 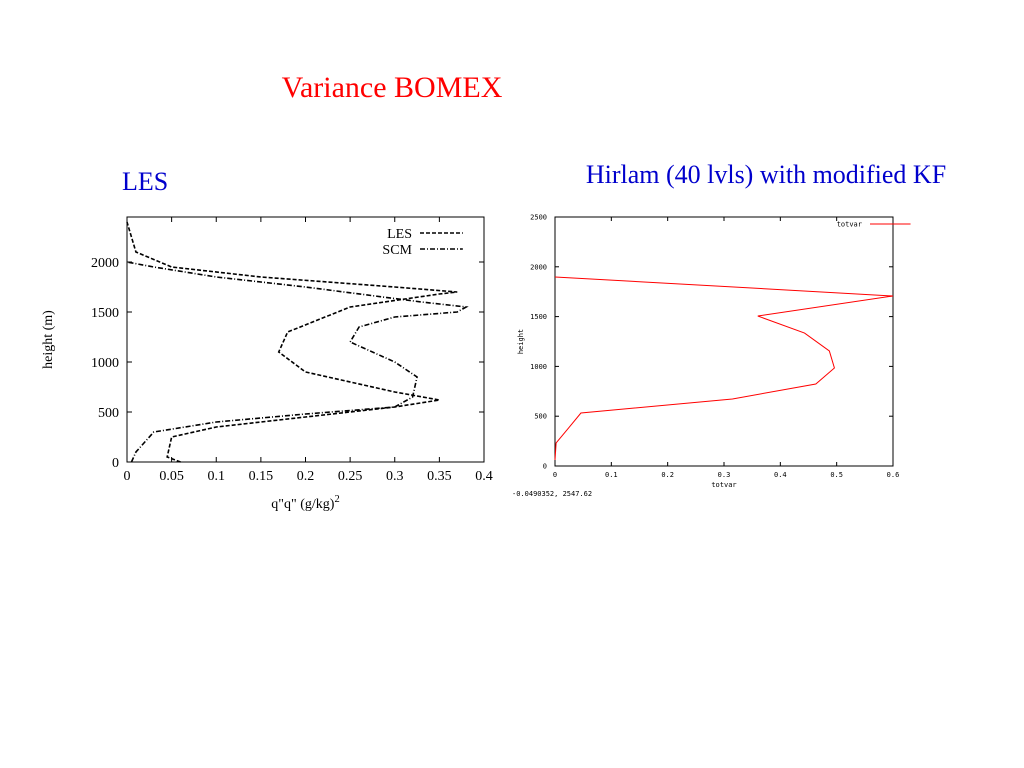 I want to click on x-axis-label-sup: 2, so click(x=336, y=499).